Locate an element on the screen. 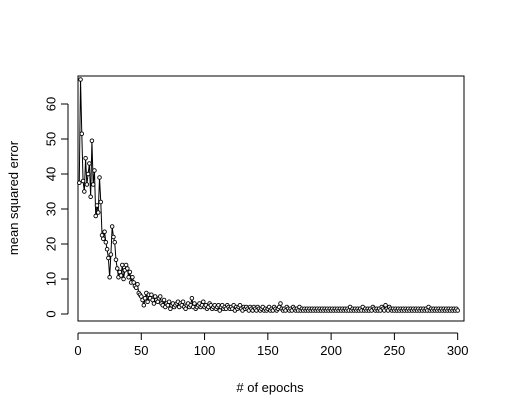 The image size is (505, 418). y-tick-label: 20 is located at coordinates (50, 244).